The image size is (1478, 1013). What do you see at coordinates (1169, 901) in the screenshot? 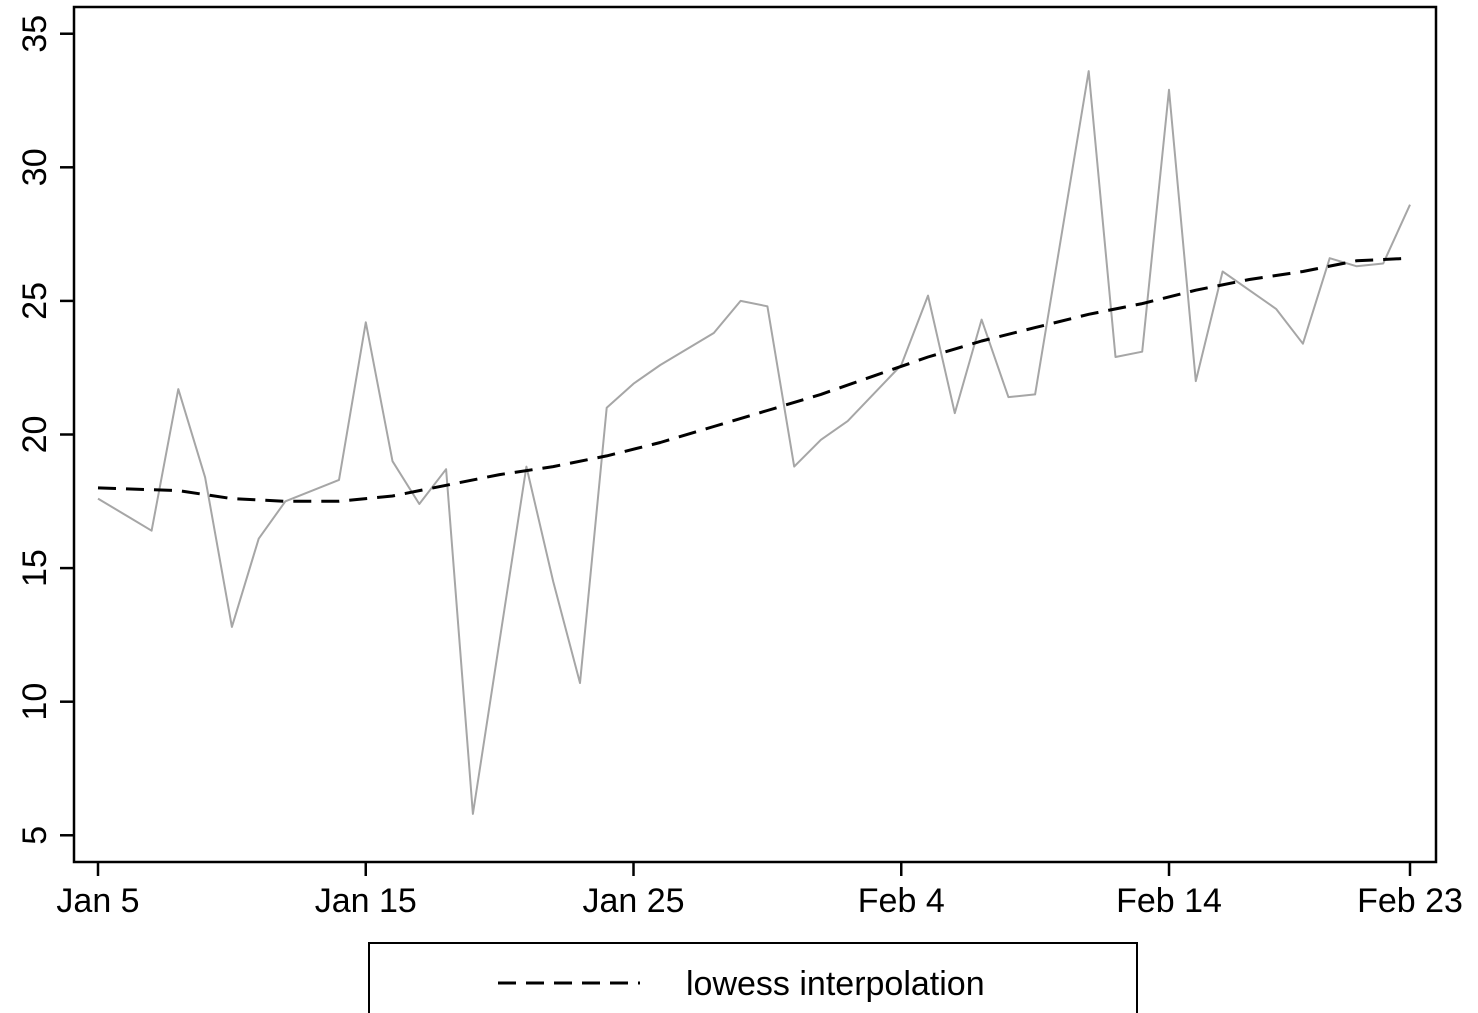
I see `x-tick-label: Feb 14` at bounding box center [1169, 901].